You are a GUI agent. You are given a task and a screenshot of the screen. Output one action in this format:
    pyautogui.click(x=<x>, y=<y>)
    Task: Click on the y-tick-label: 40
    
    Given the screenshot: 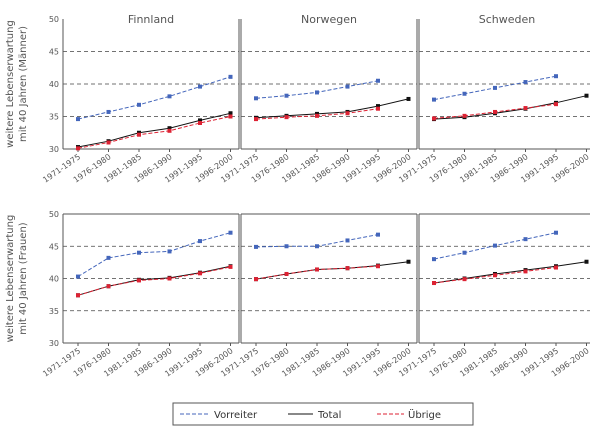 What is the action you would take?
    pyautogui.click(x=54, y=279)
    